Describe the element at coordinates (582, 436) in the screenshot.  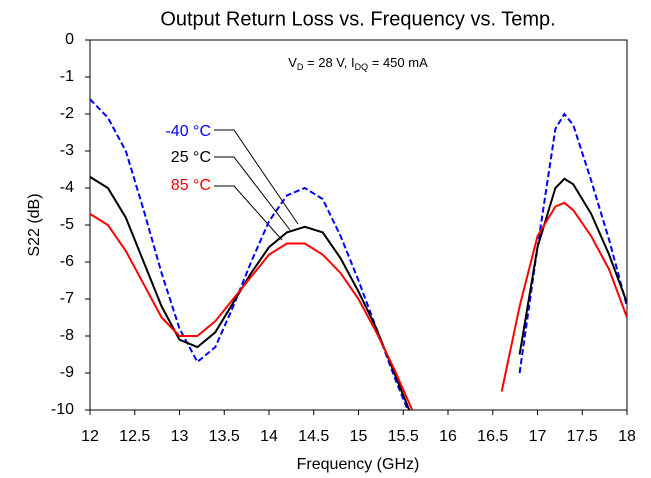
I see `x-tick-label: 17.5` at that location.